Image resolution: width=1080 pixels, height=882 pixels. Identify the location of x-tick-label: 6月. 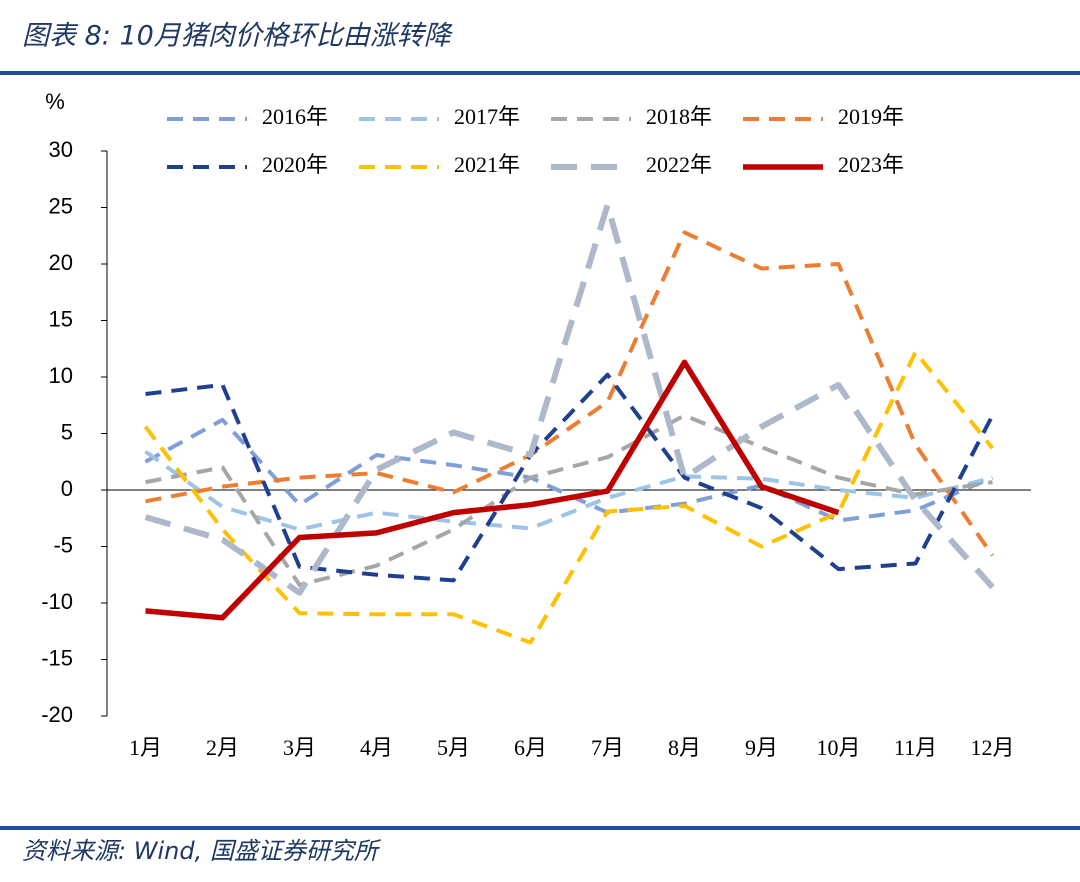
(530, 747).